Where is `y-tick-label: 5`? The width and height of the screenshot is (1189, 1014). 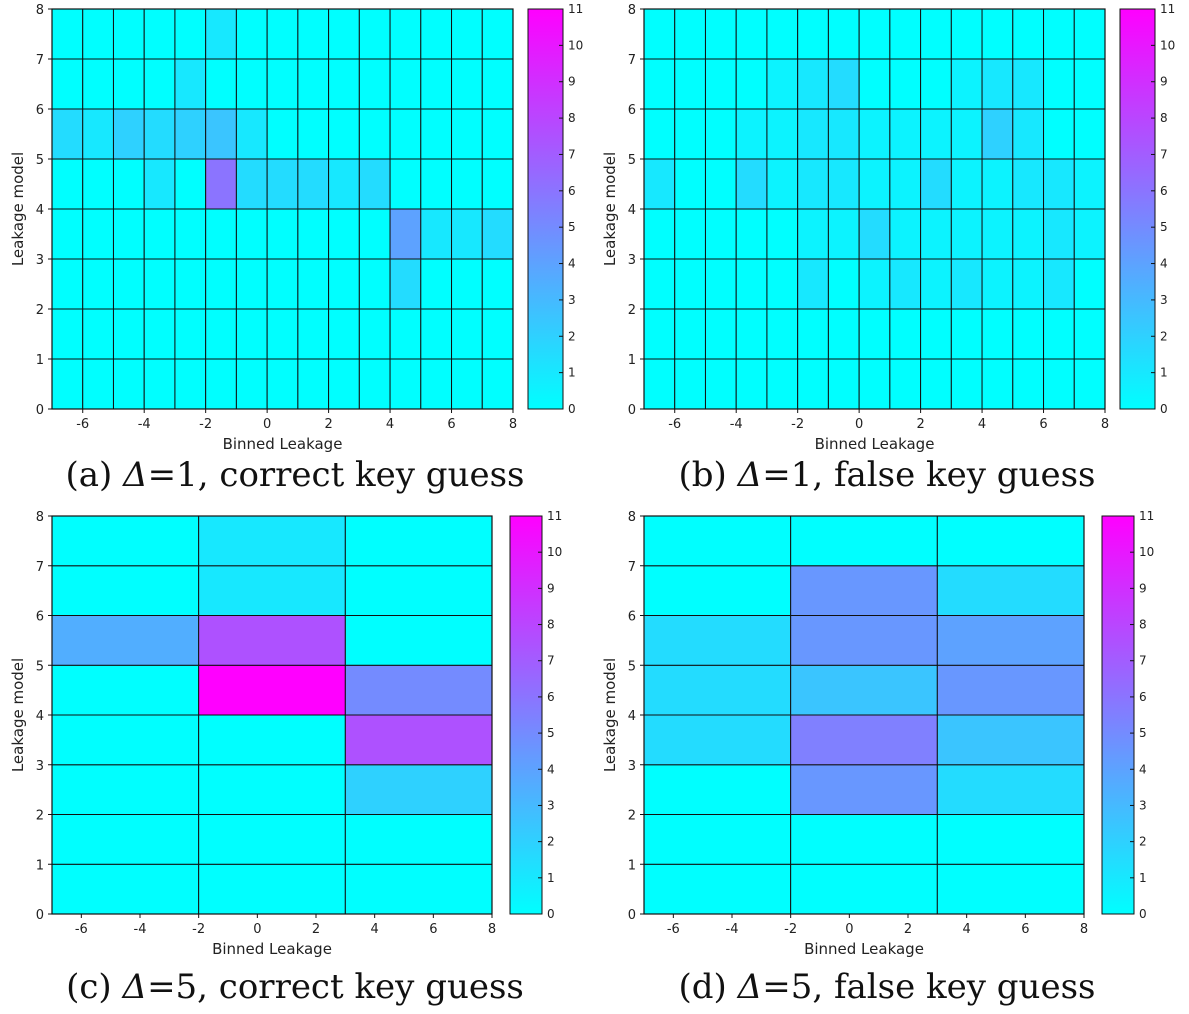
y-tick-label: 5 is located at coordinates (40, 160).